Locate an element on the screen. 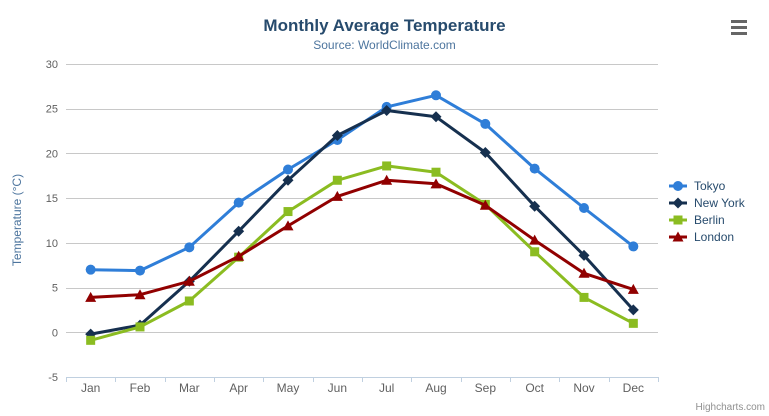  legend-item-berlin: Berlin is located at coordinates (718, 219).